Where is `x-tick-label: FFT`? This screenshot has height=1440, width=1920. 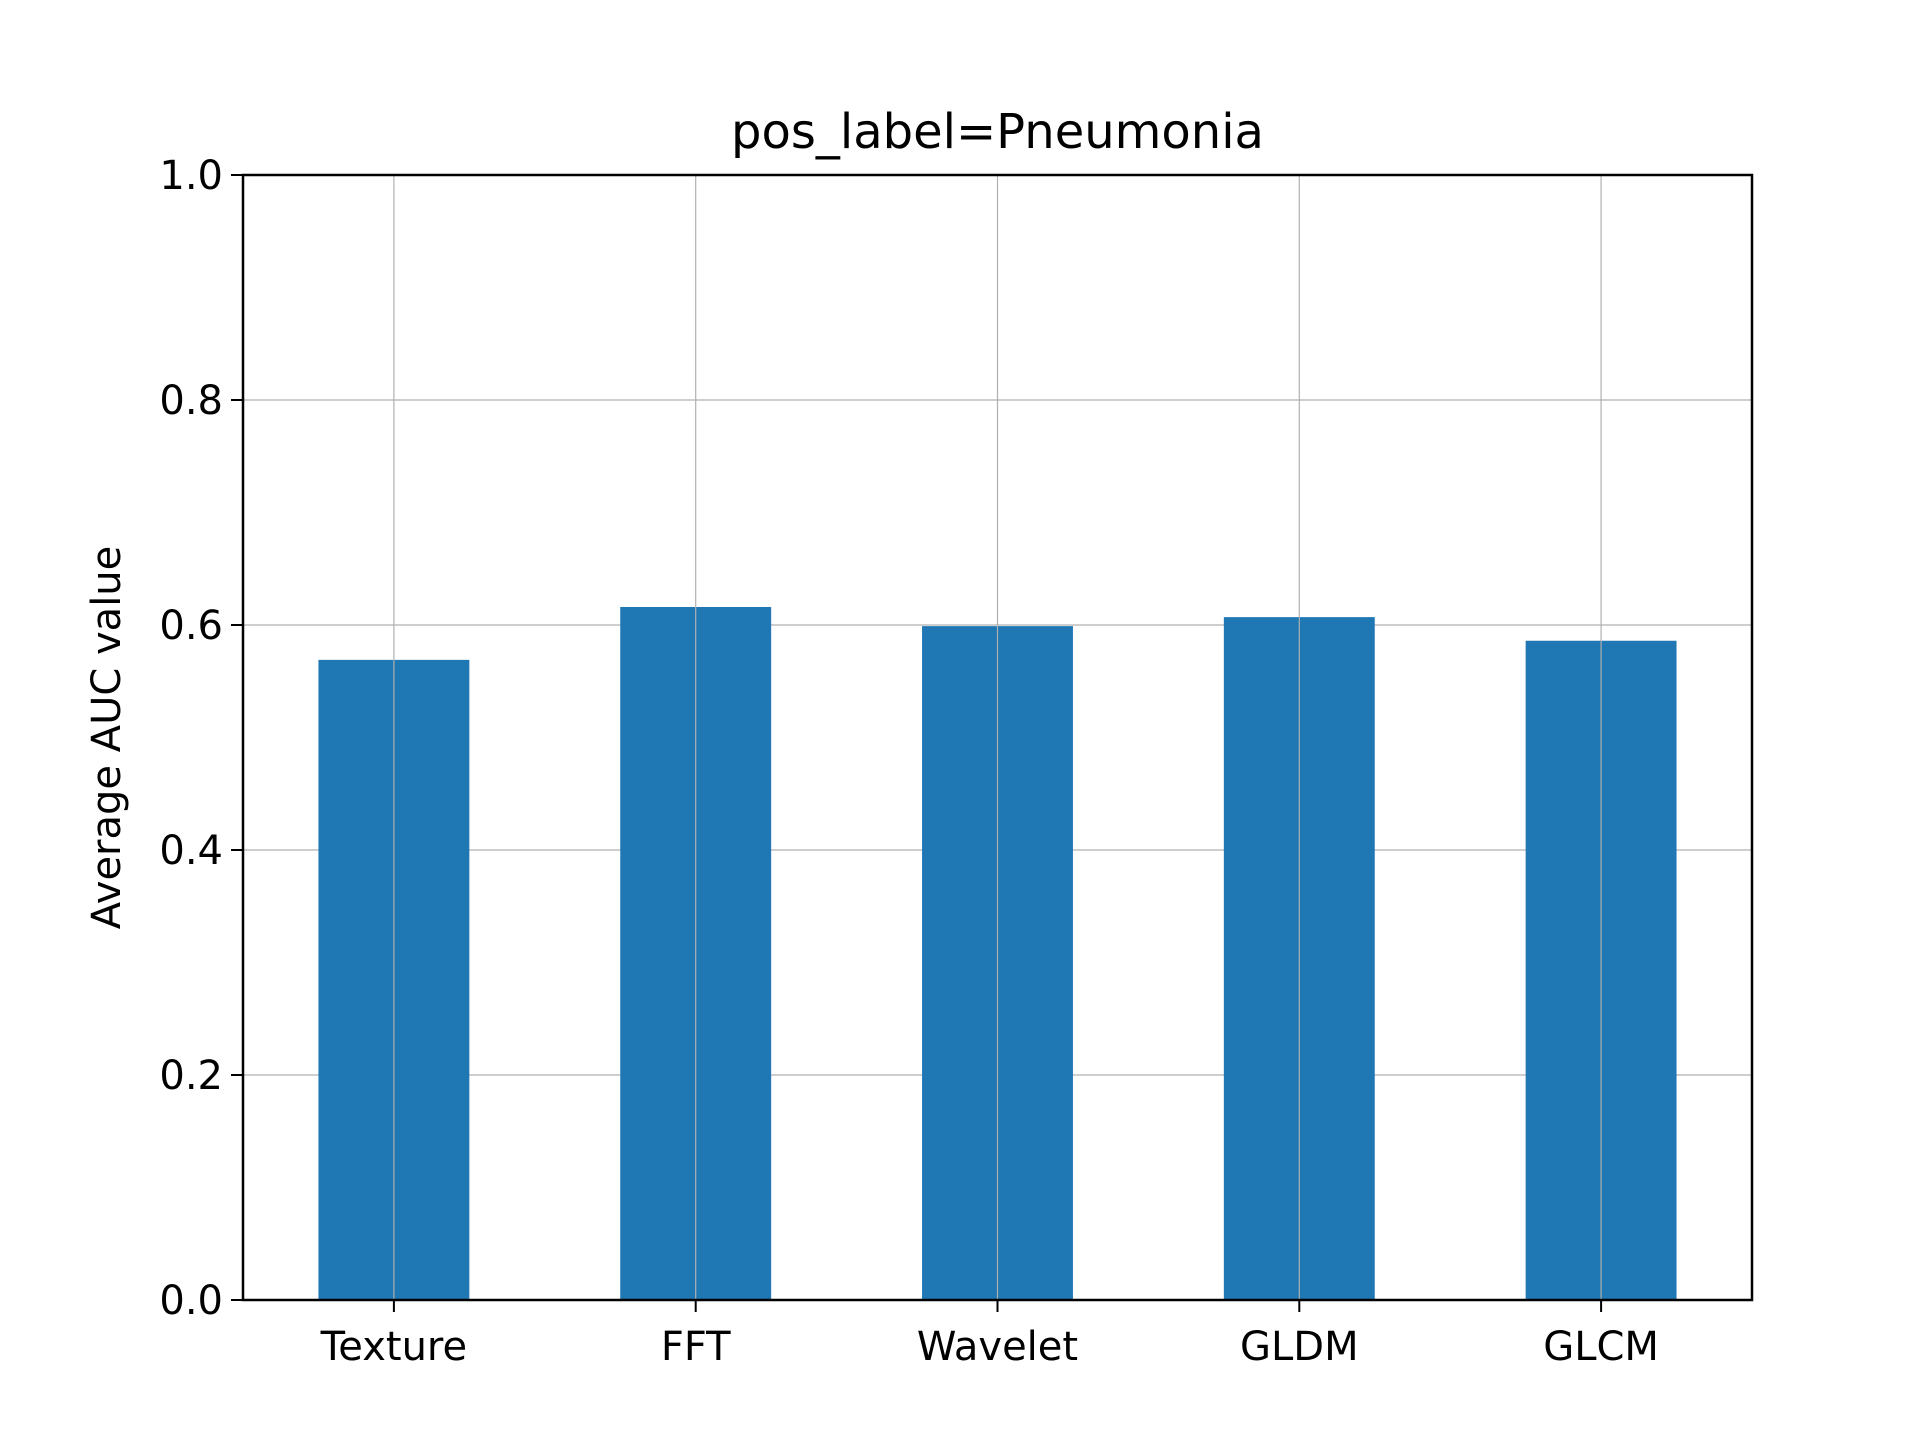
x-tick-label: FFT is located at coordinates (696, 1347).